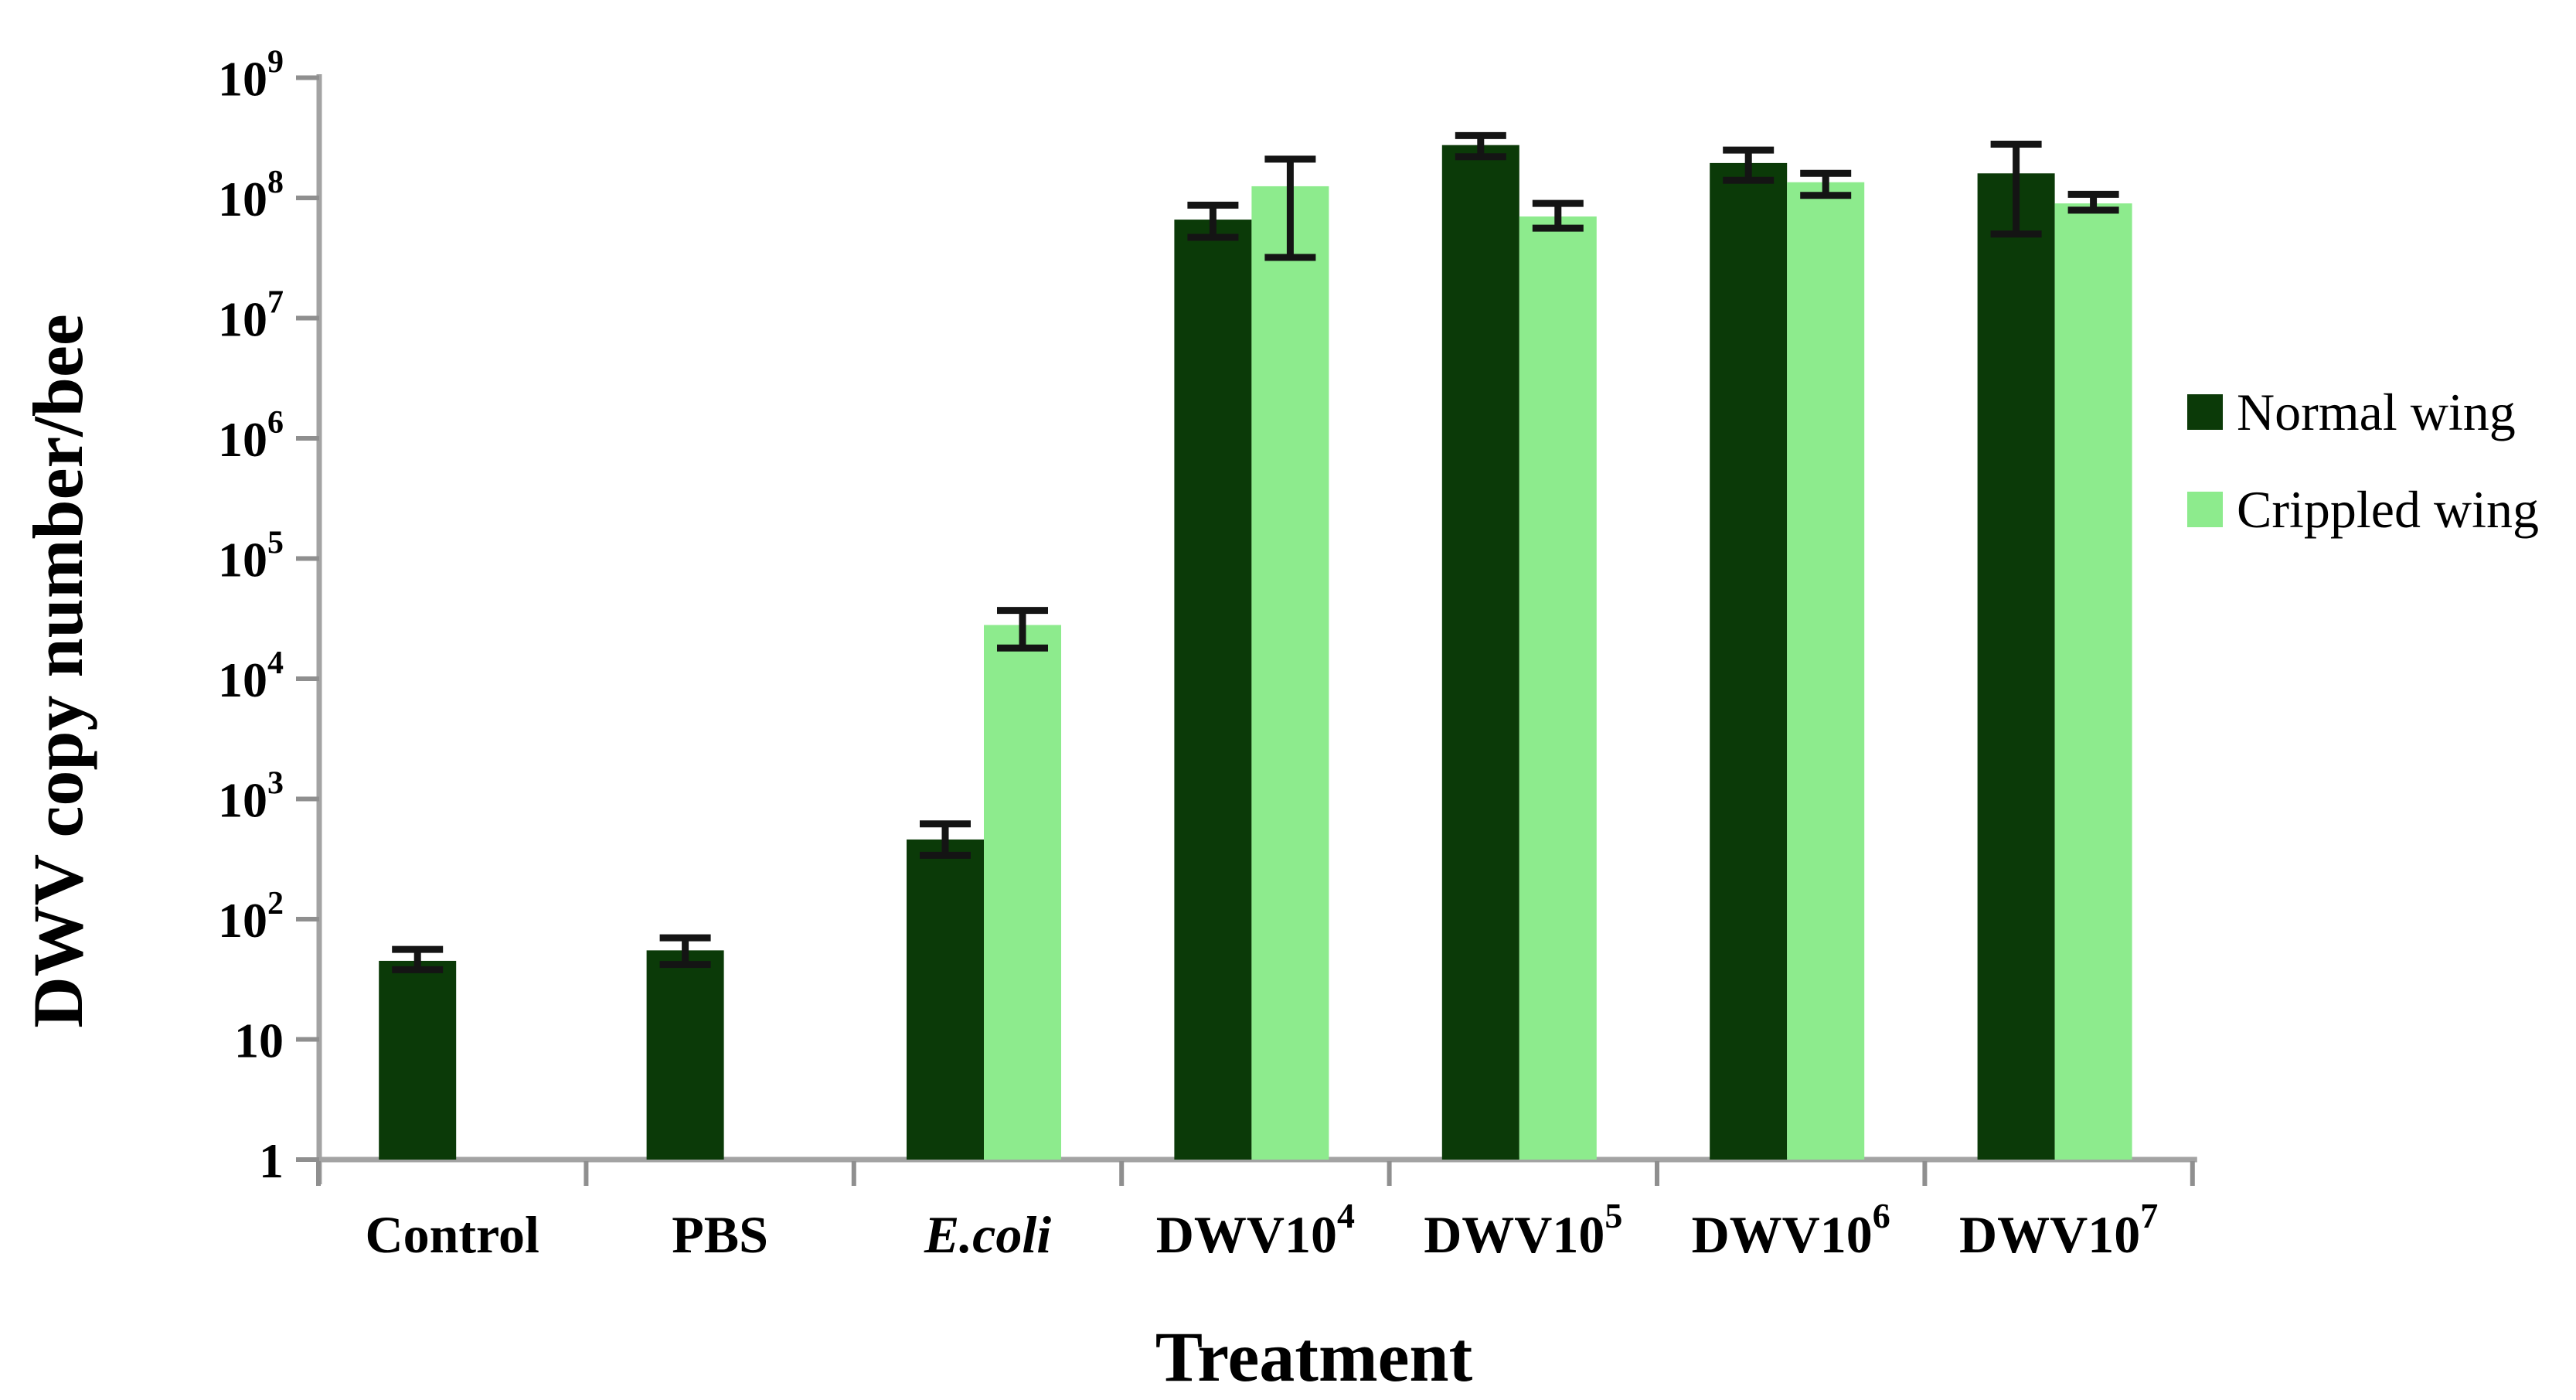 The image size is (2576, 1400). What do you see at coordinates (251, 917) in the screenshot?
I see `y-tick-label: 10²` at bounding box center [251, 917].